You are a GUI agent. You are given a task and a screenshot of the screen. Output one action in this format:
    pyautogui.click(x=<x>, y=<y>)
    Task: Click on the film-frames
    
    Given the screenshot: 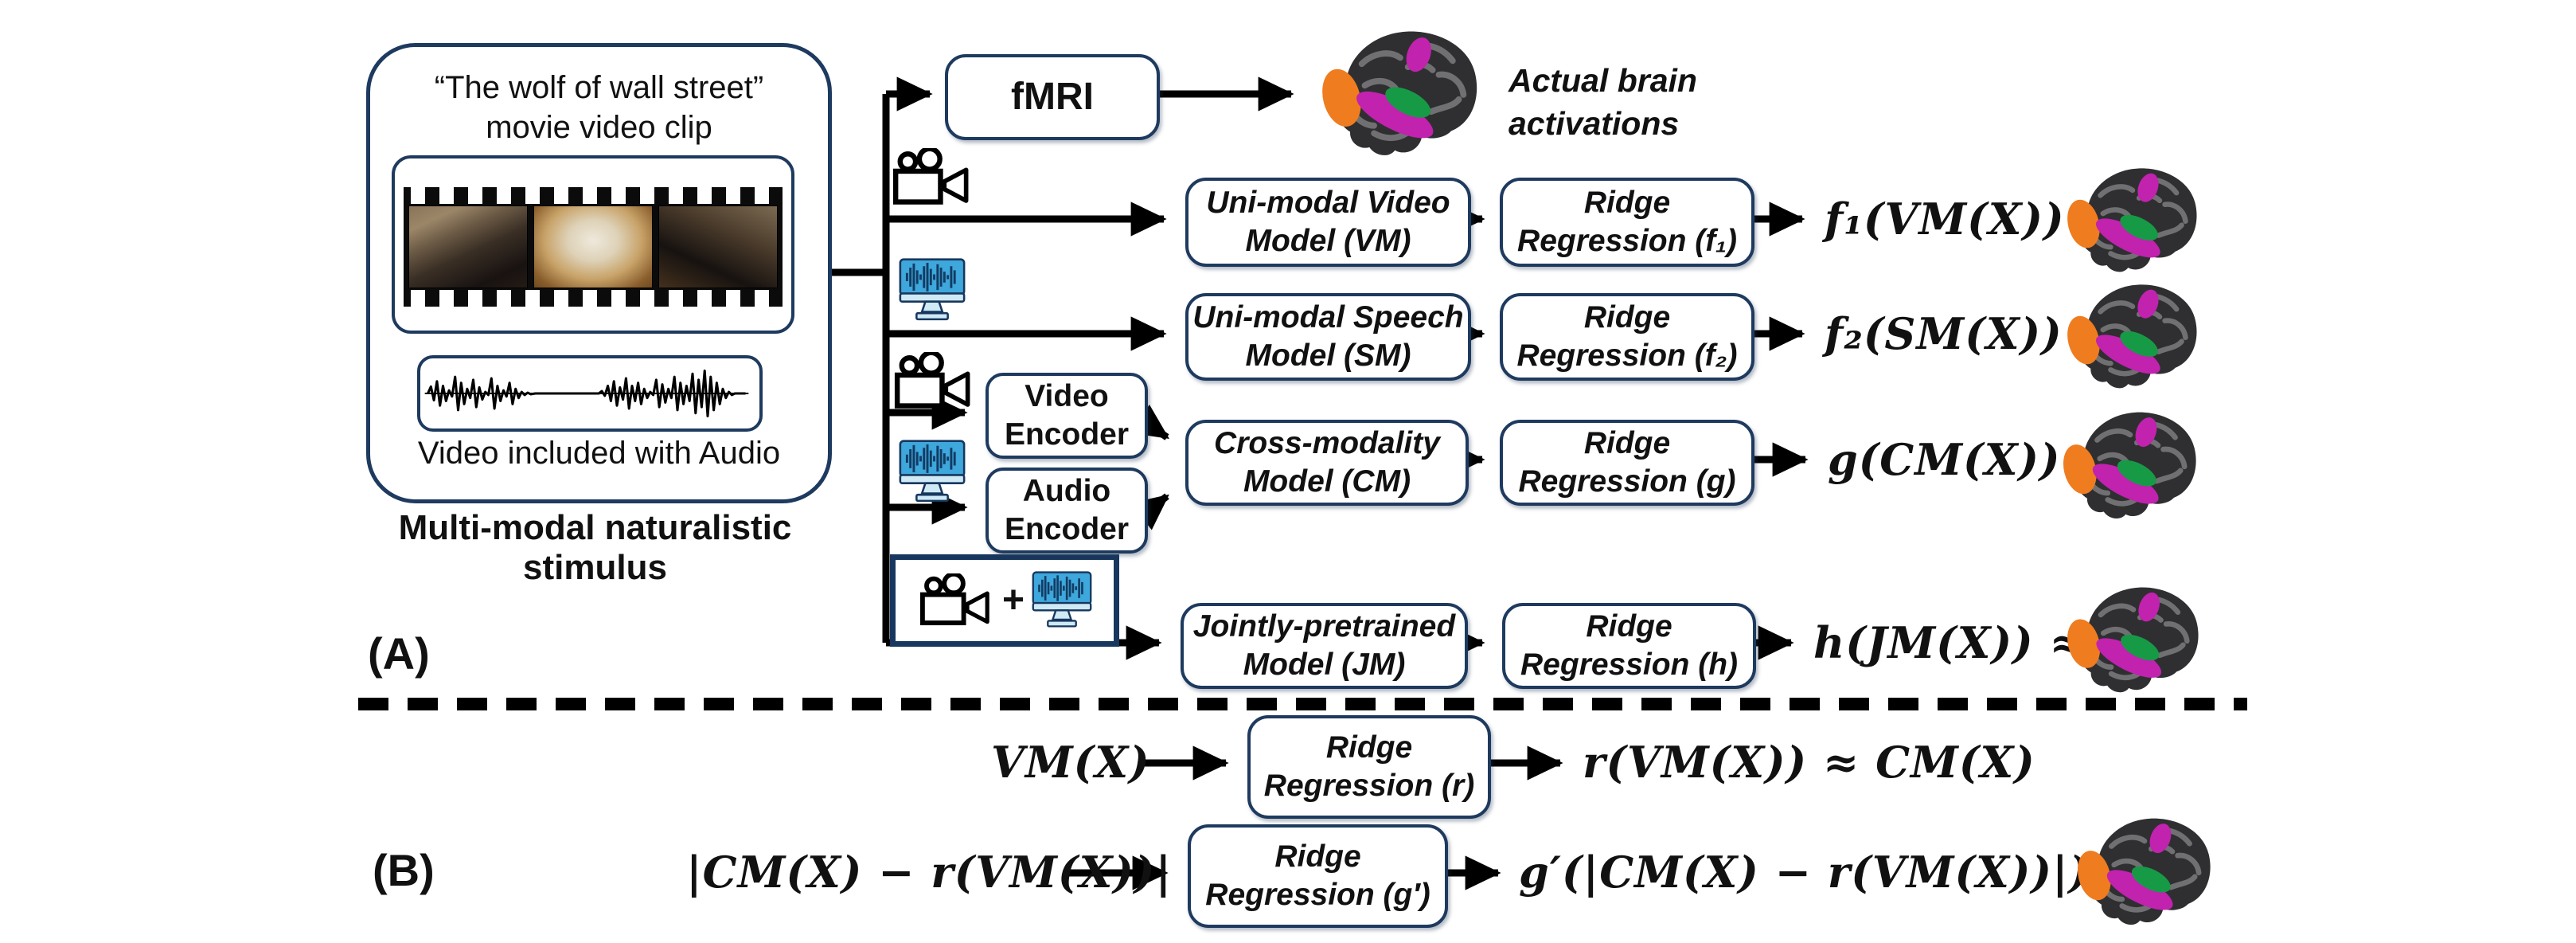 What is the action you would take?
    pyautogui.click(x=593, y=246)
    